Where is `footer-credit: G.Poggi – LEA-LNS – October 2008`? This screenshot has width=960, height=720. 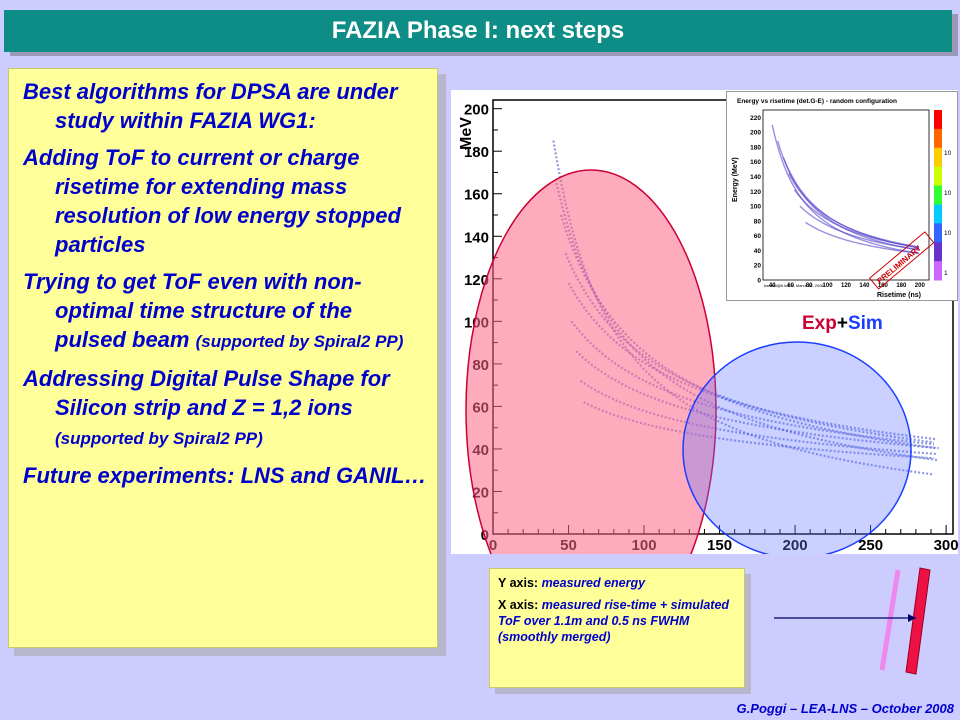
footer-credit: G.Poggi – LEA-LNS – October 2008 is located at coordinates (845, 708).